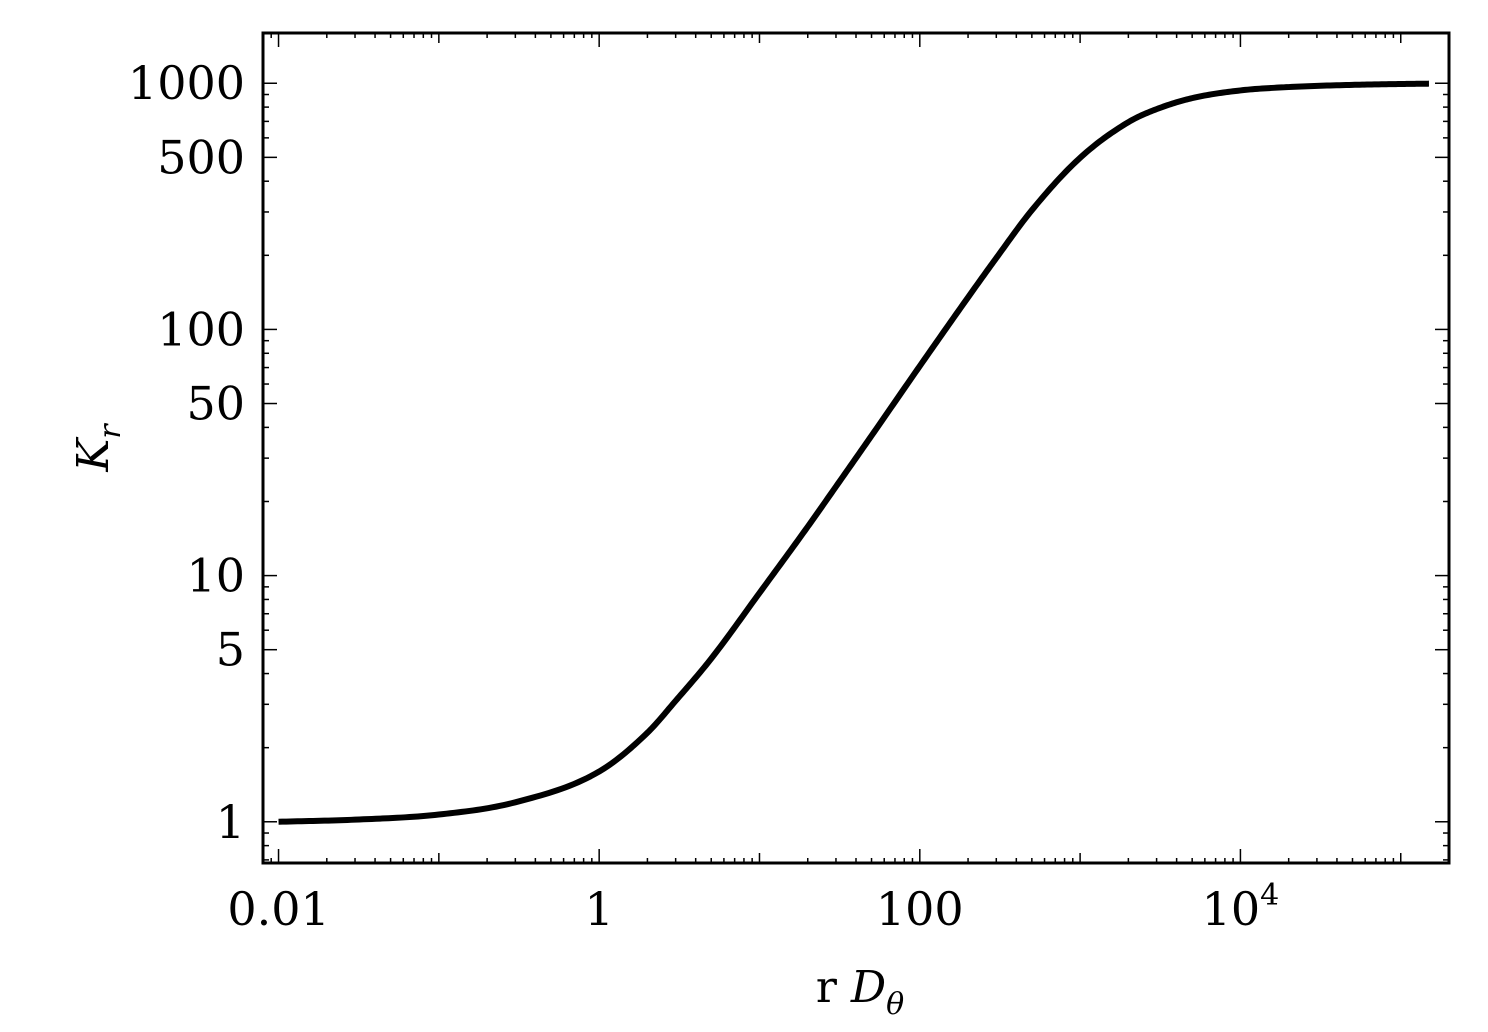 This screenshot has width=1488, height=1032. What do you see at coordinates (230, 650) in the screenshot?
I see `y-tick-label: 5` at bounding box center [230, 650].